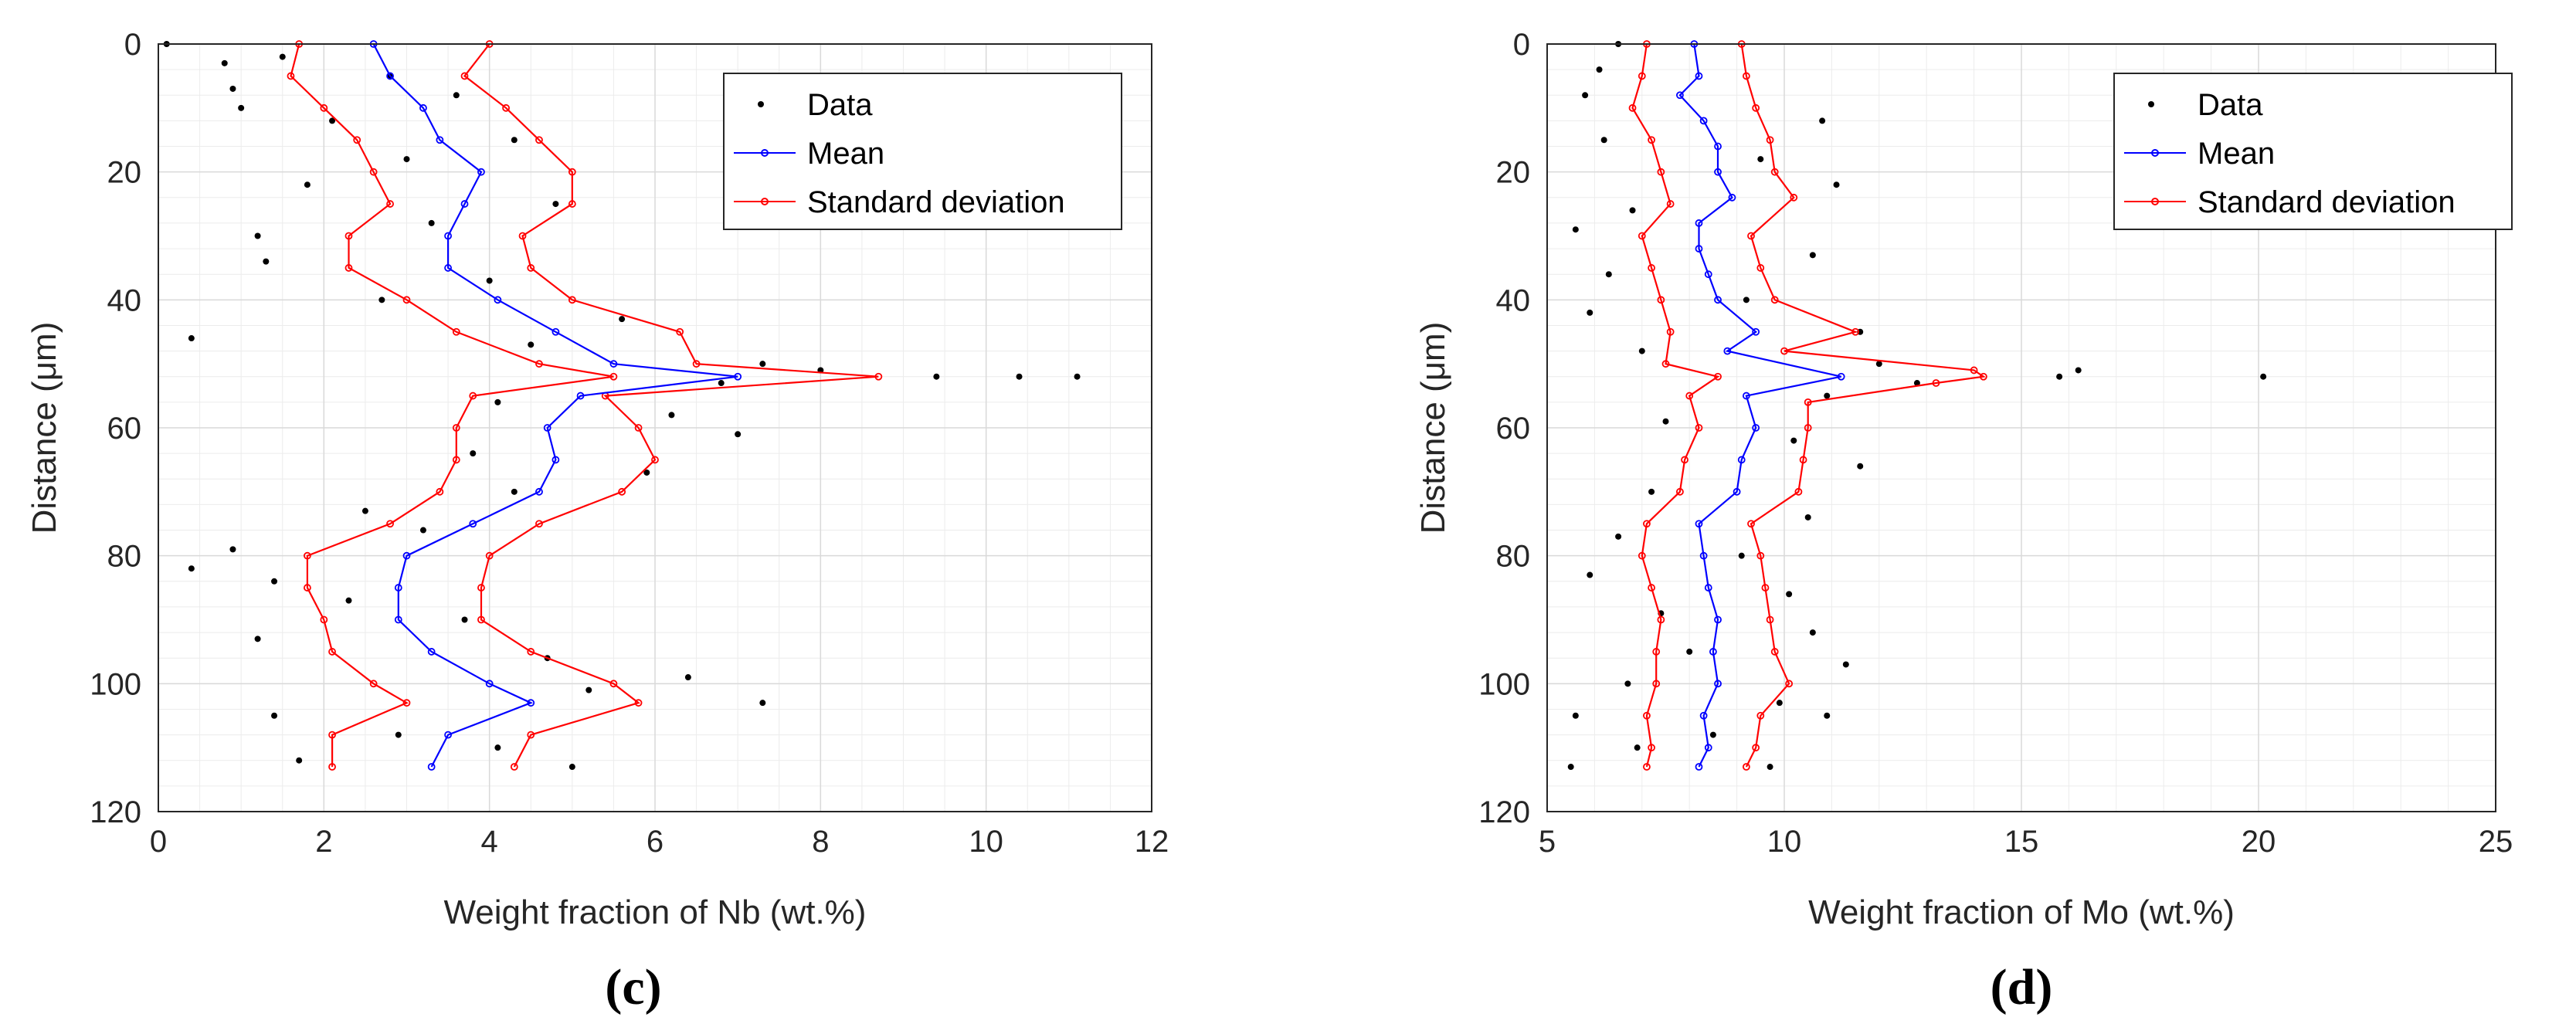 The width and height of the screenshot is (2576, 1034). Describe the element at coordinates (115, 812) in the screenshot. I see `y-tick-label: 120` at that location.